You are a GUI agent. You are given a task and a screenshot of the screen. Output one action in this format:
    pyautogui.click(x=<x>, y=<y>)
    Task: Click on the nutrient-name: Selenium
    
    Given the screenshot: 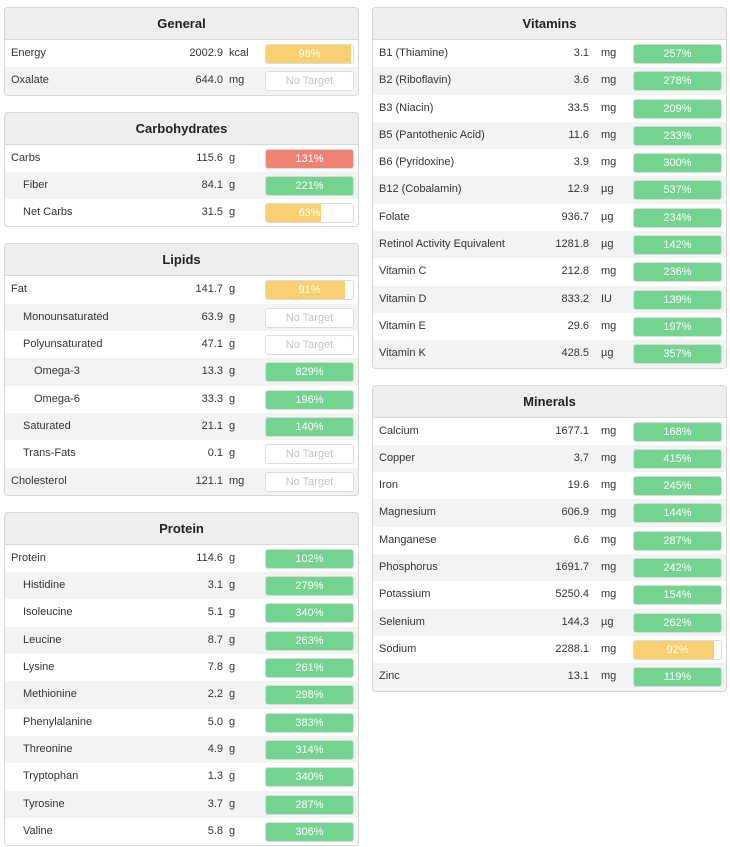 What is the action you would take?
    pyautogui.click(x=402, y=621)
    